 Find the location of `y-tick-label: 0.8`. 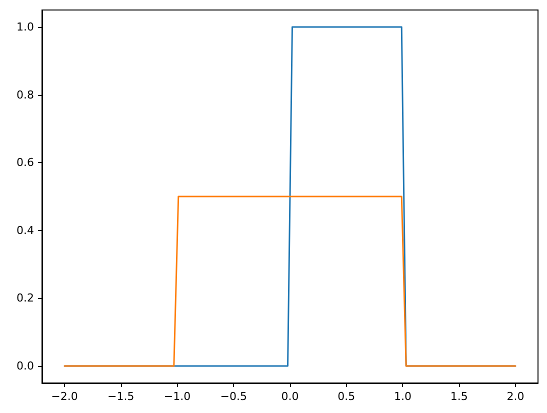

y-tick-label: 0.8 is located at coordinates (25, 95).